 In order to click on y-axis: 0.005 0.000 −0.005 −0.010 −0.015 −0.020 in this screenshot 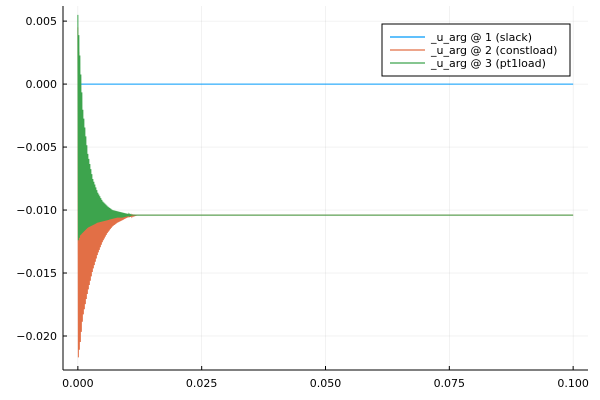, I will do `click(41, 179)`.